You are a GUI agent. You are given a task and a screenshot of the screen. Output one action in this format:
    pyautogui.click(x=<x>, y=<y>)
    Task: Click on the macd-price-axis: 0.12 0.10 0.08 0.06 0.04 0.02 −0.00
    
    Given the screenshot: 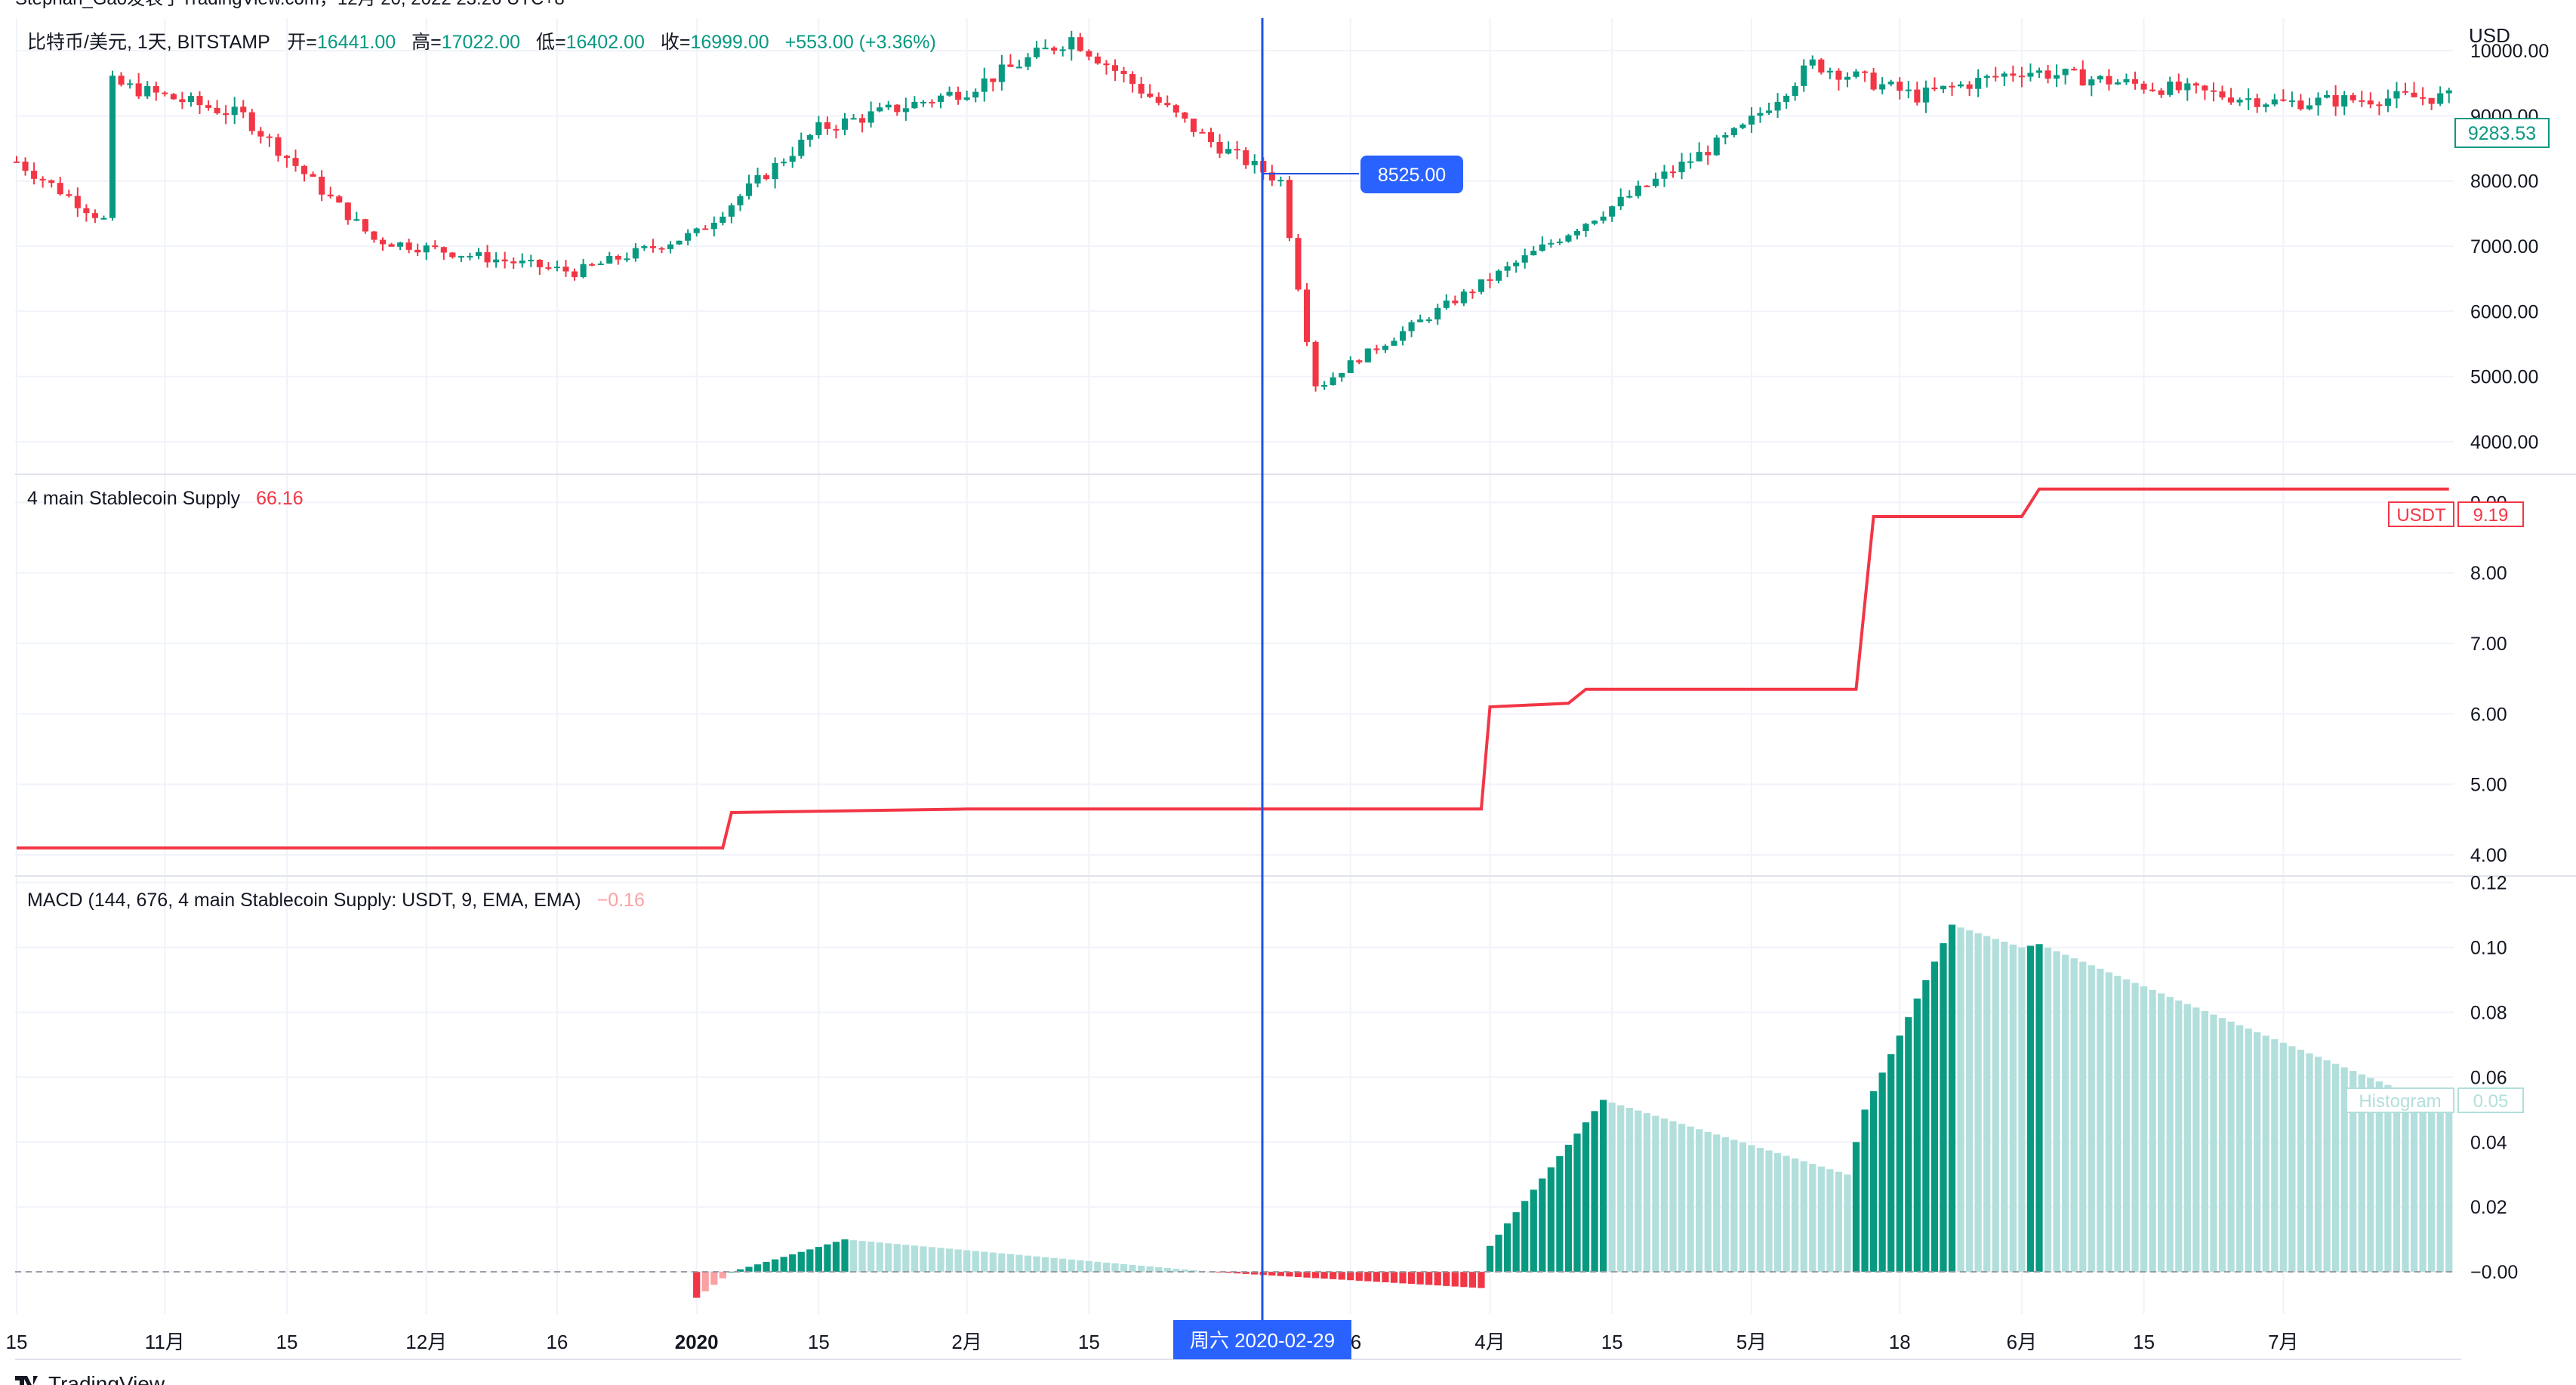 What is the action you would take?
    pyautogui.click(x=2494, y=1078)
    